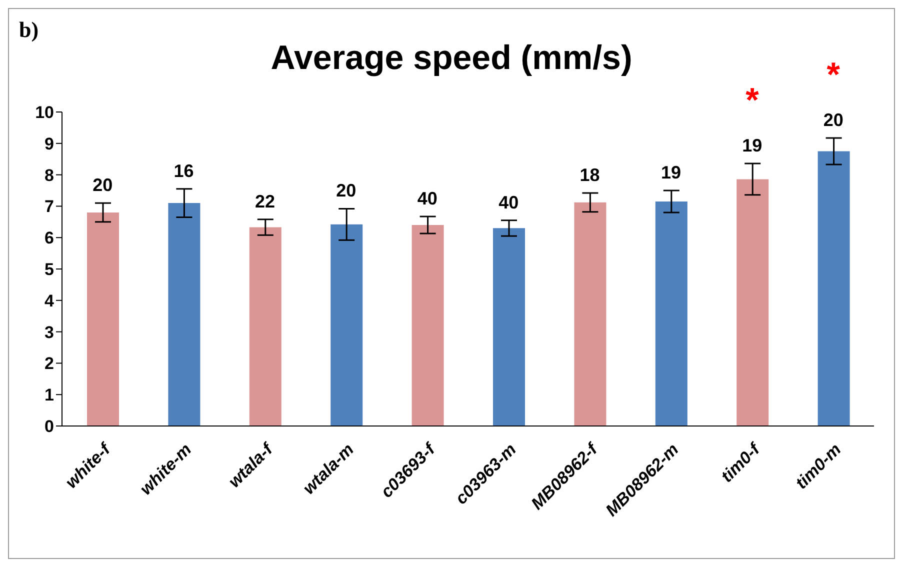 The height and width of the screenshot is (567, 903). Describe the element at coordinates (49, 206) in the screenshot. I see `y-tick-label: 7` at that location.